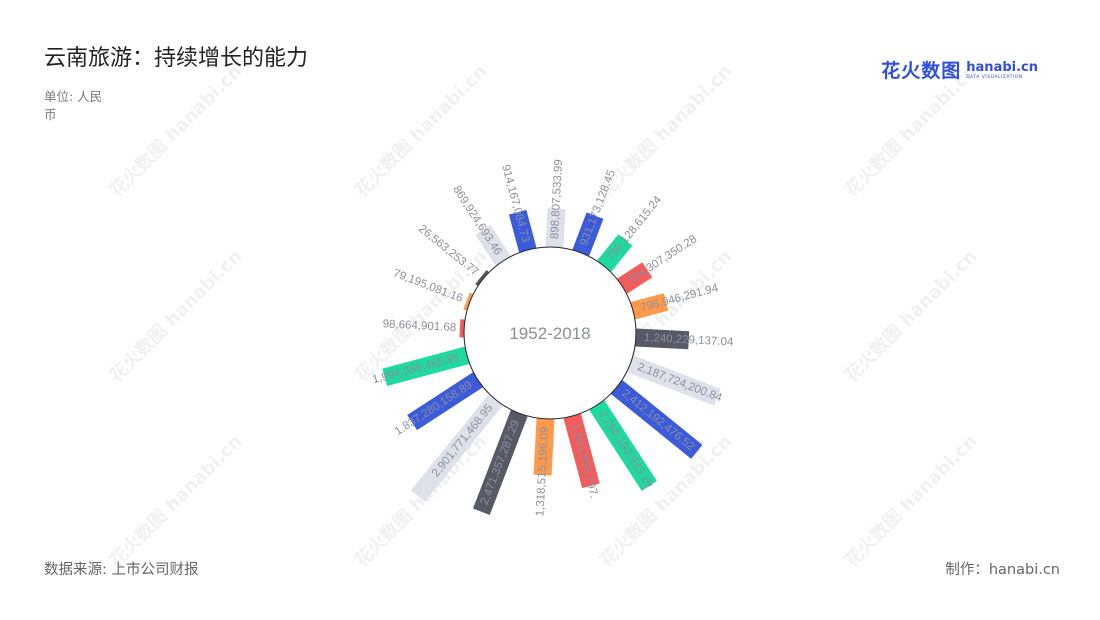 This screenshot has width=1100, height=620. I want to click on bar-value-label: 790,128,615.24, so click(635, 229).